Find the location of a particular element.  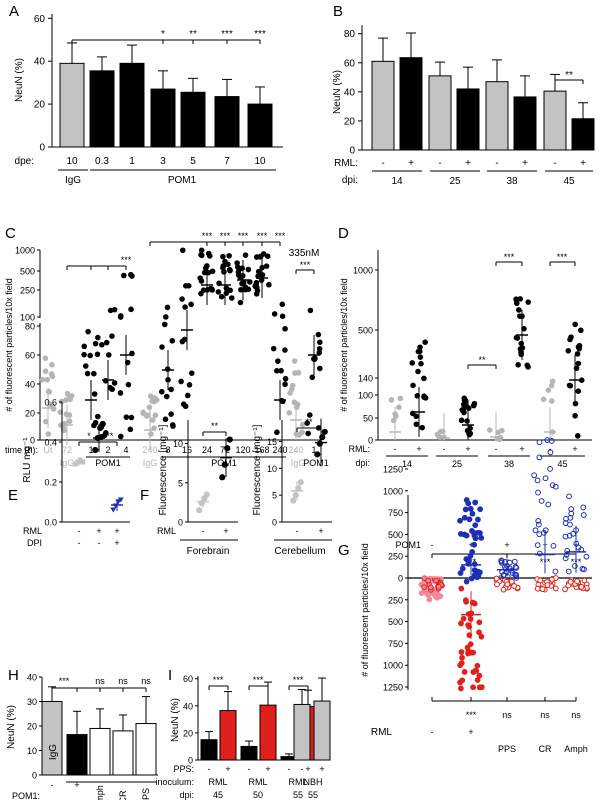

b-ytick-label: 0 is located at coordinates (352, 151).